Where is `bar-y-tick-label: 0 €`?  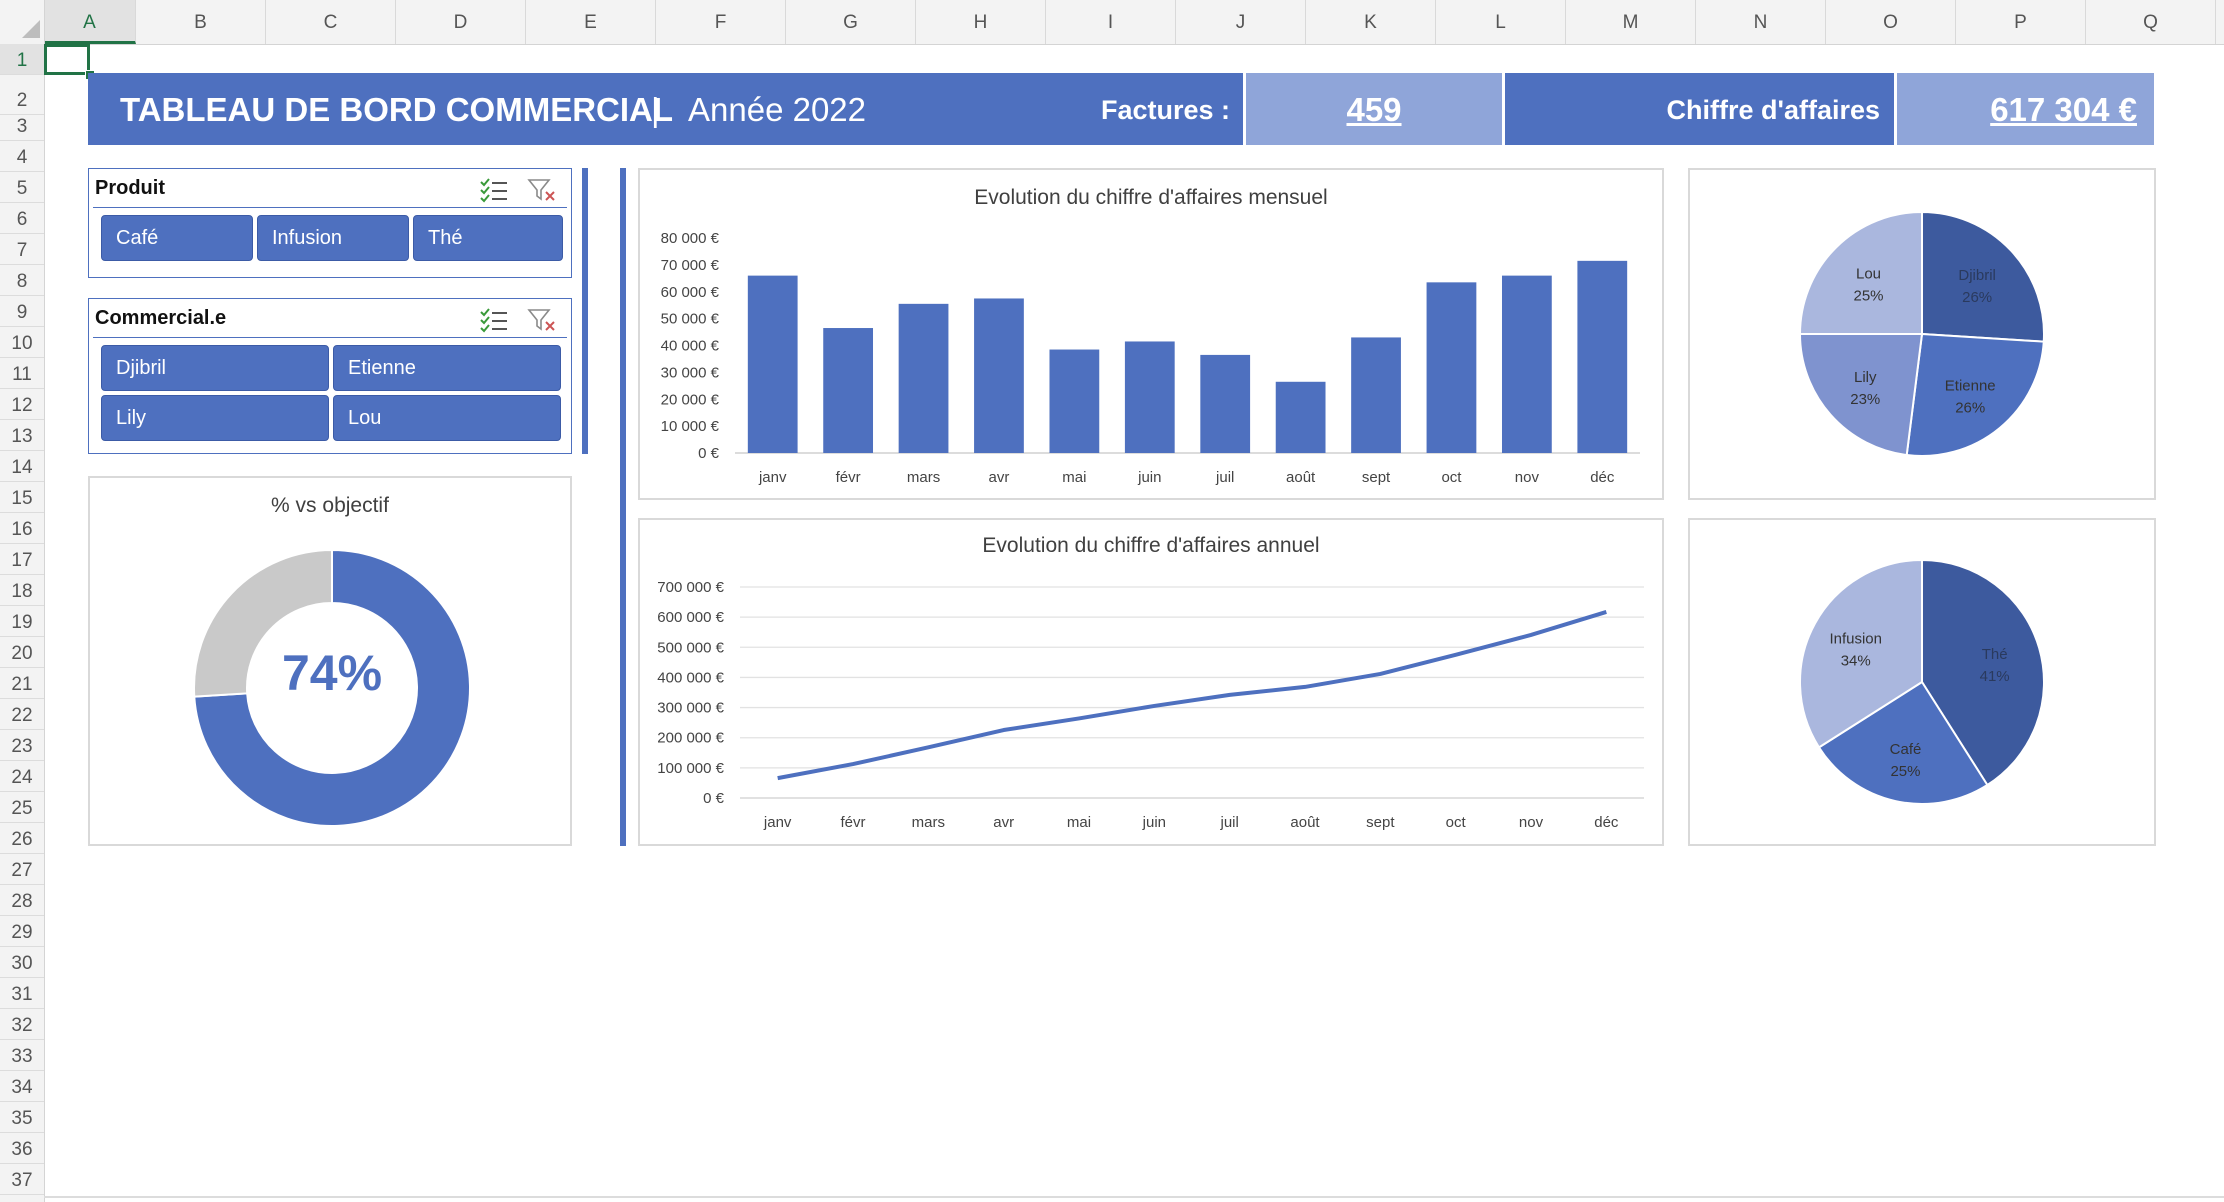 bar-y-tick-label: 0 € is located at coordinates (709, 453).